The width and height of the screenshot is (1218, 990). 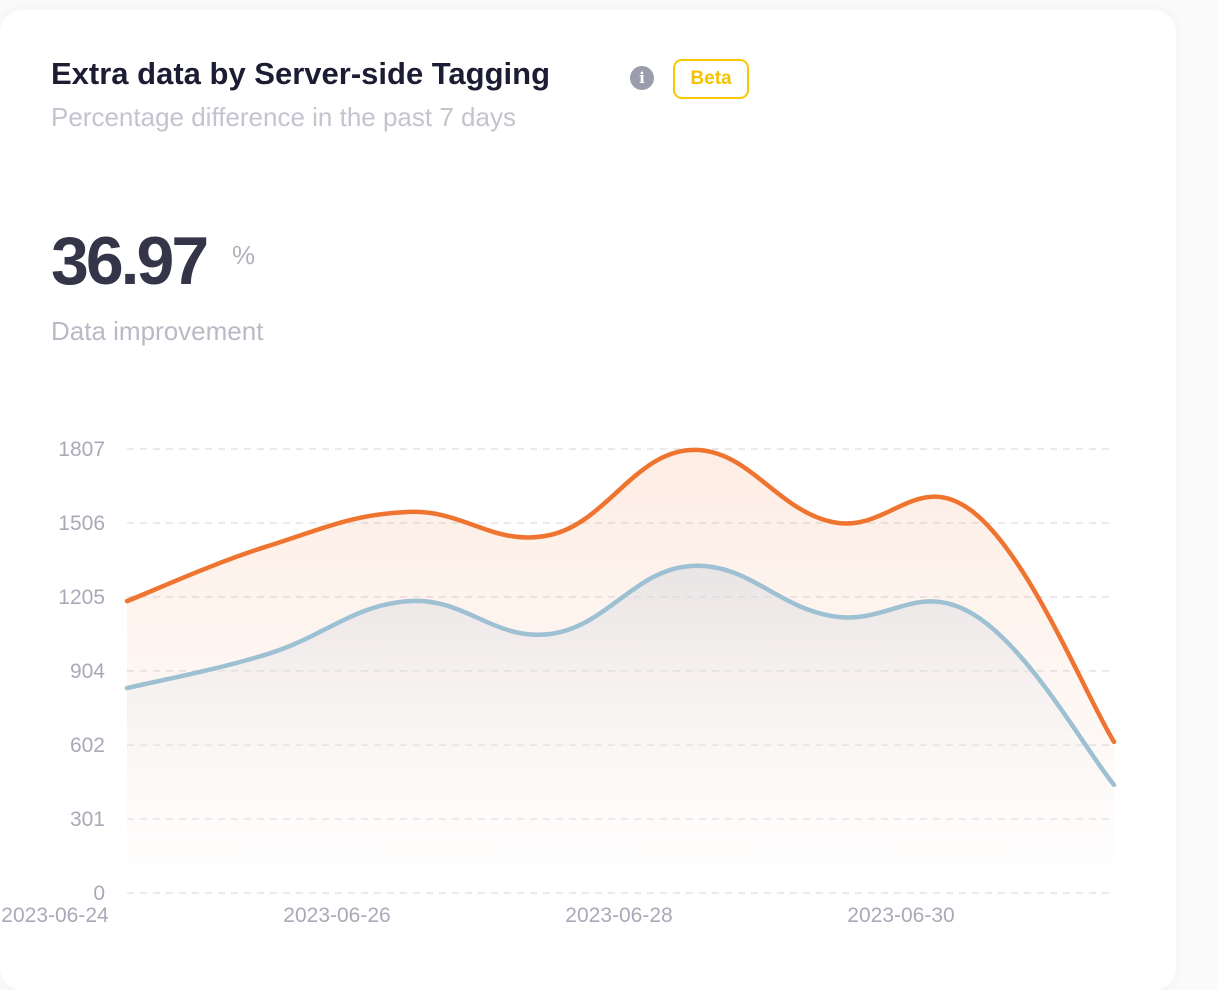 I want to click on y-tick-label: 1807, so click(x=81, y=449).